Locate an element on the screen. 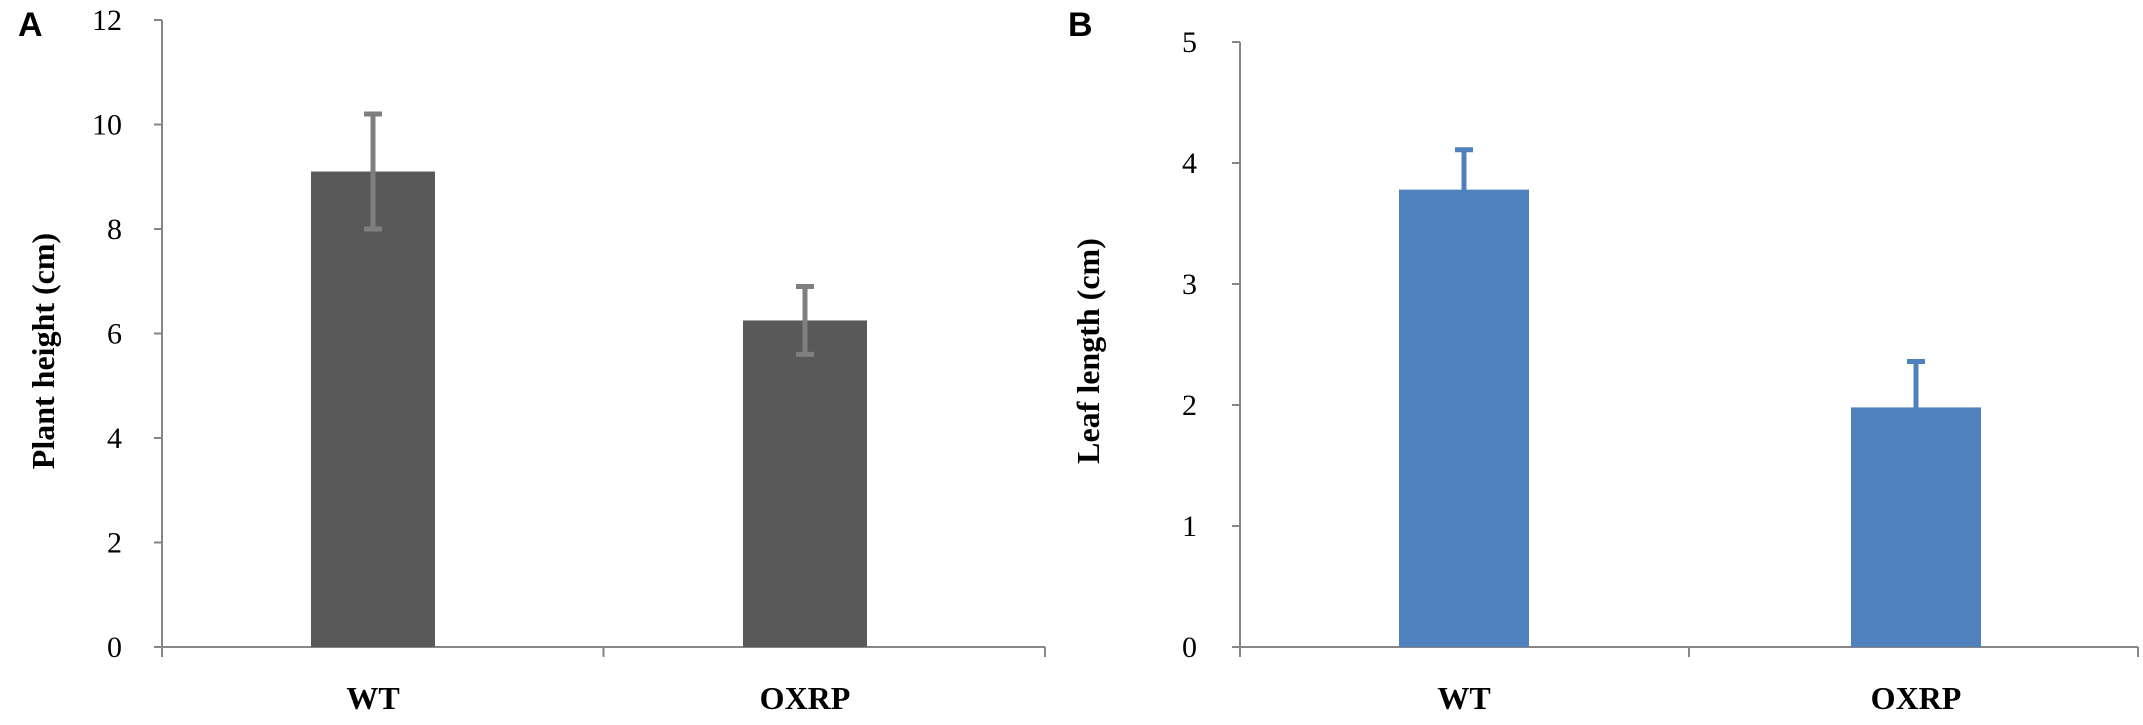 The image size is (2143, 725). category-label-wt-a: WT is located at coordinates (372, 698).